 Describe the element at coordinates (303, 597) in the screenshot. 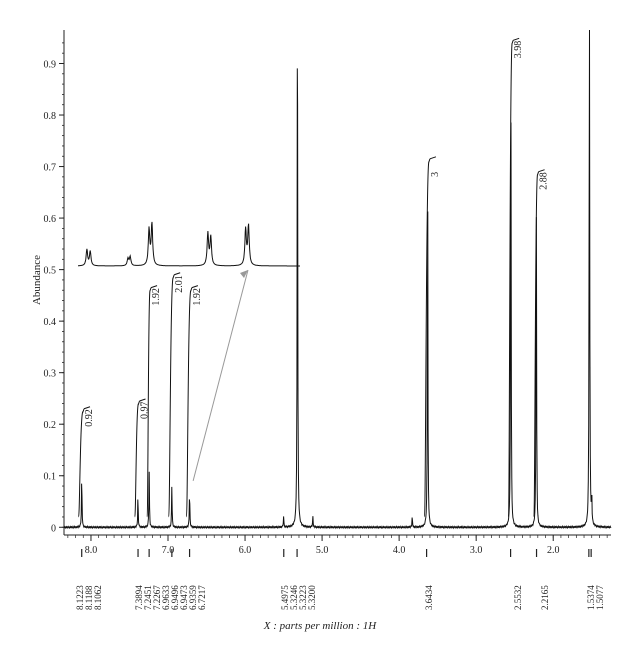

I see `peak-pick-label: 5.3223` at that location.